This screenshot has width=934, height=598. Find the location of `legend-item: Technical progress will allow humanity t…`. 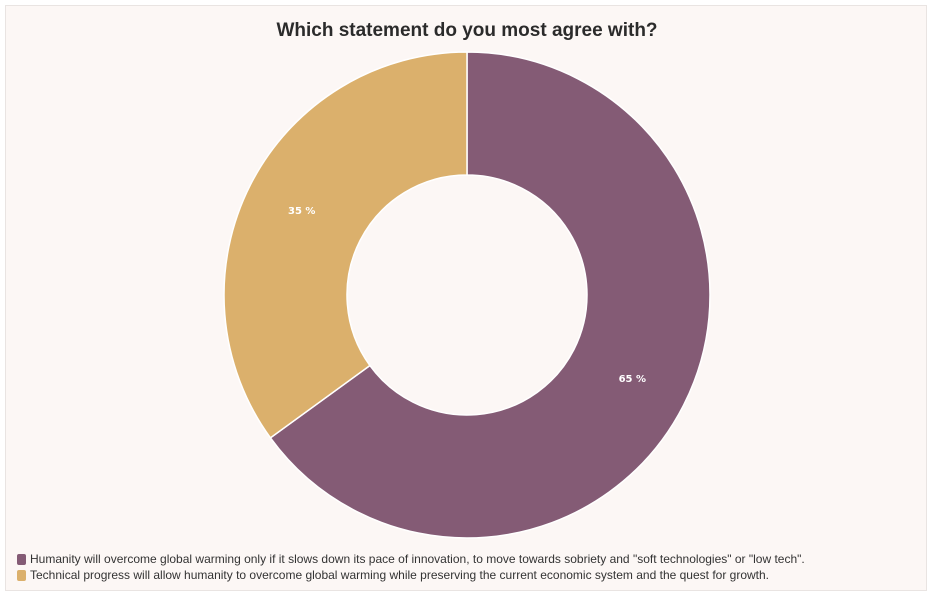

legend-item: Technical progress will allow humanity t… is located at coordinates (411, 575).